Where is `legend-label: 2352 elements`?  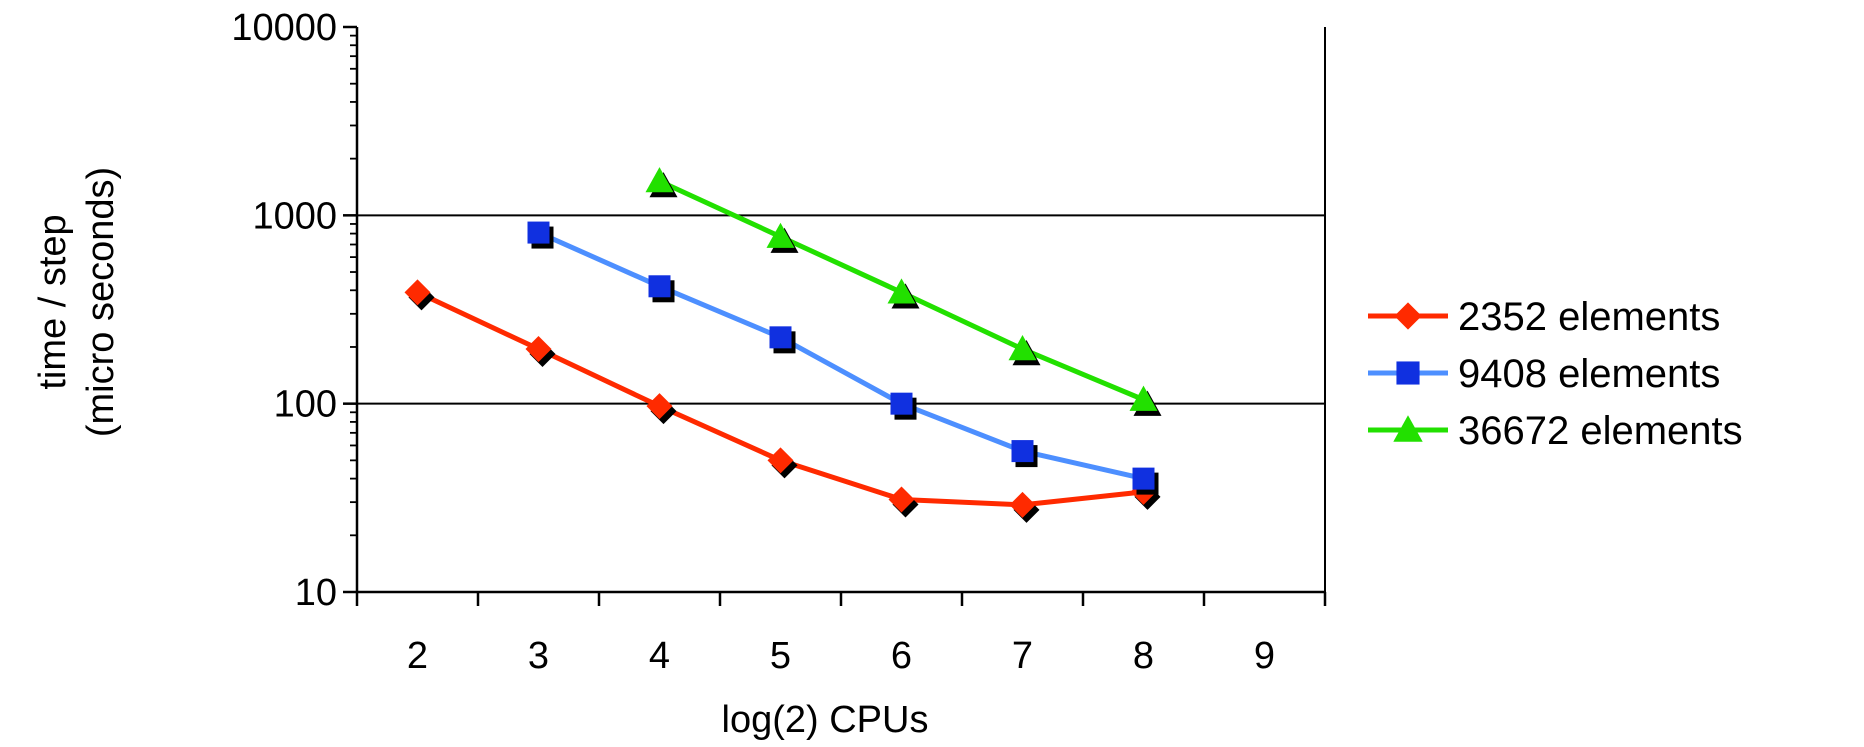
legend-label: 2352 elements is located at coordinates (1589, 317).